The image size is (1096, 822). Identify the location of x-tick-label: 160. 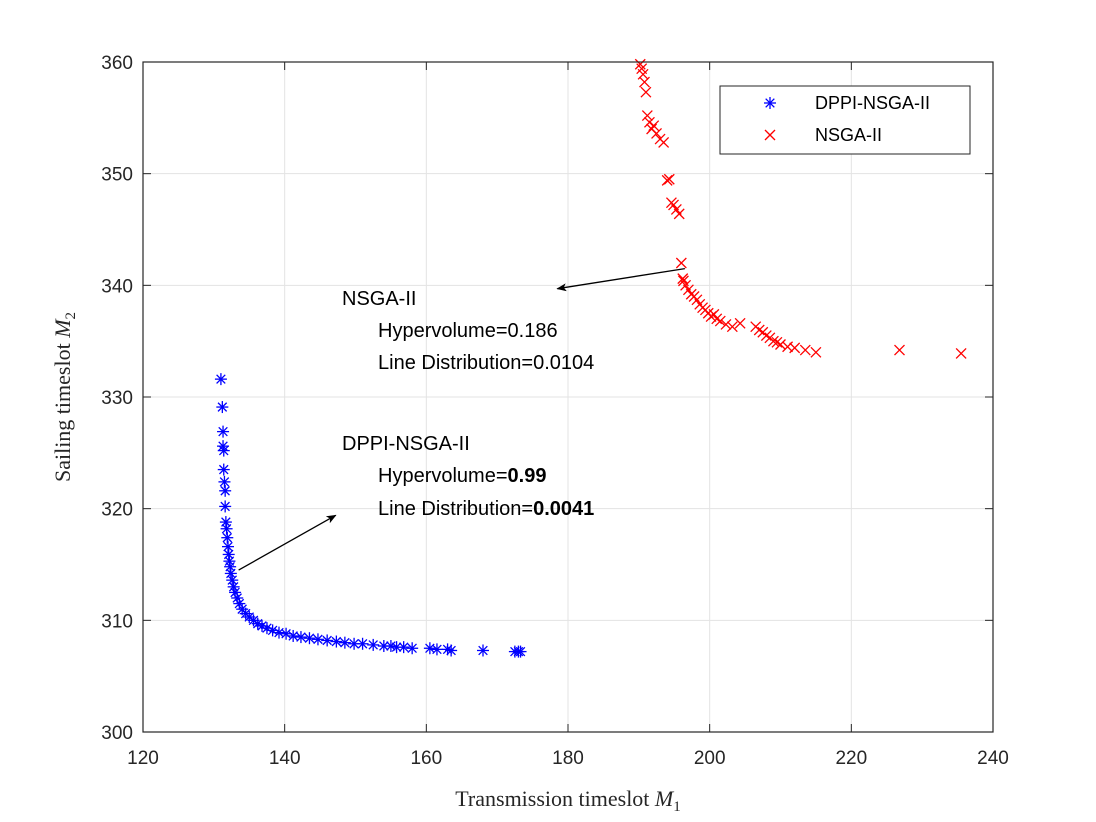
(426, 758).